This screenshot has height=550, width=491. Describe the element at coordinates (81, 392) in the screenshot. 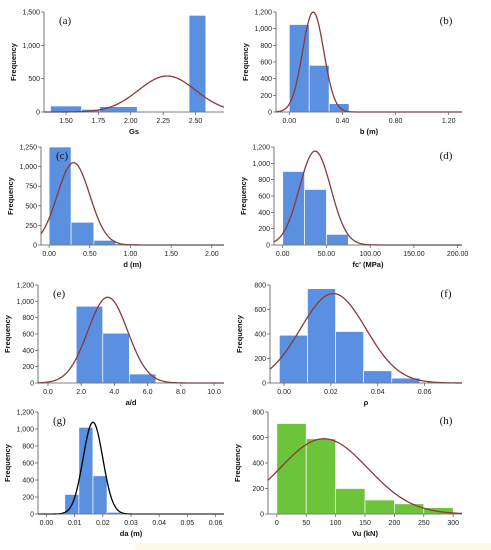

I see `x-tick-label: 2.0` at that location.